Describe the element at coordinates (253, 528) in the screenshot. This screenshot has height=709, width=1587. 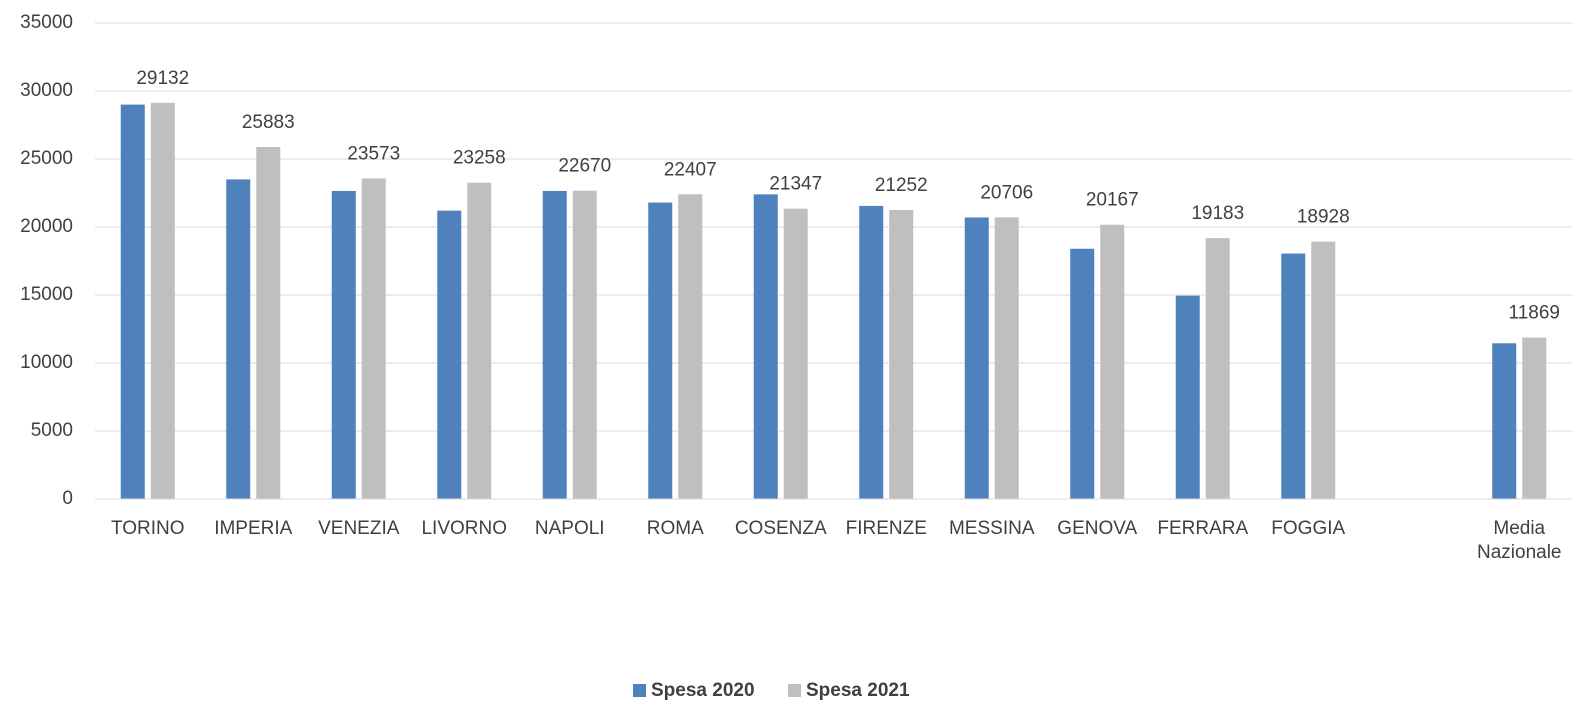
I see `x-tick-label: IMPERIA` at that location.